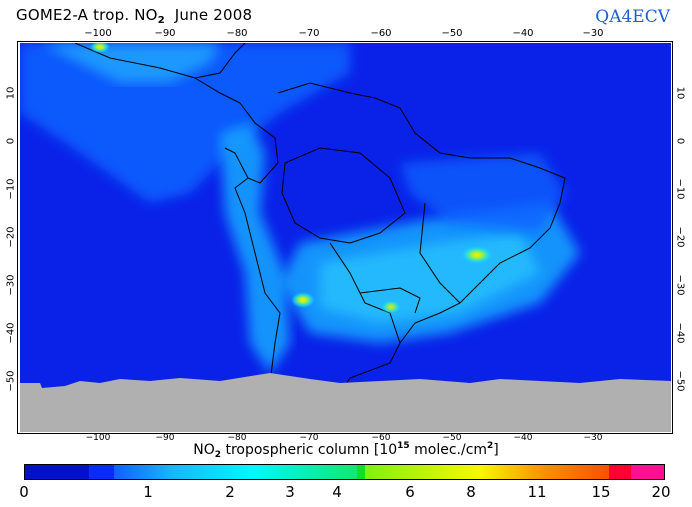 This screenshot has height=507, width=692. Describe the element at coordinates (303, 300) in the screenshot. I see `hotspot-santiago` at that location.